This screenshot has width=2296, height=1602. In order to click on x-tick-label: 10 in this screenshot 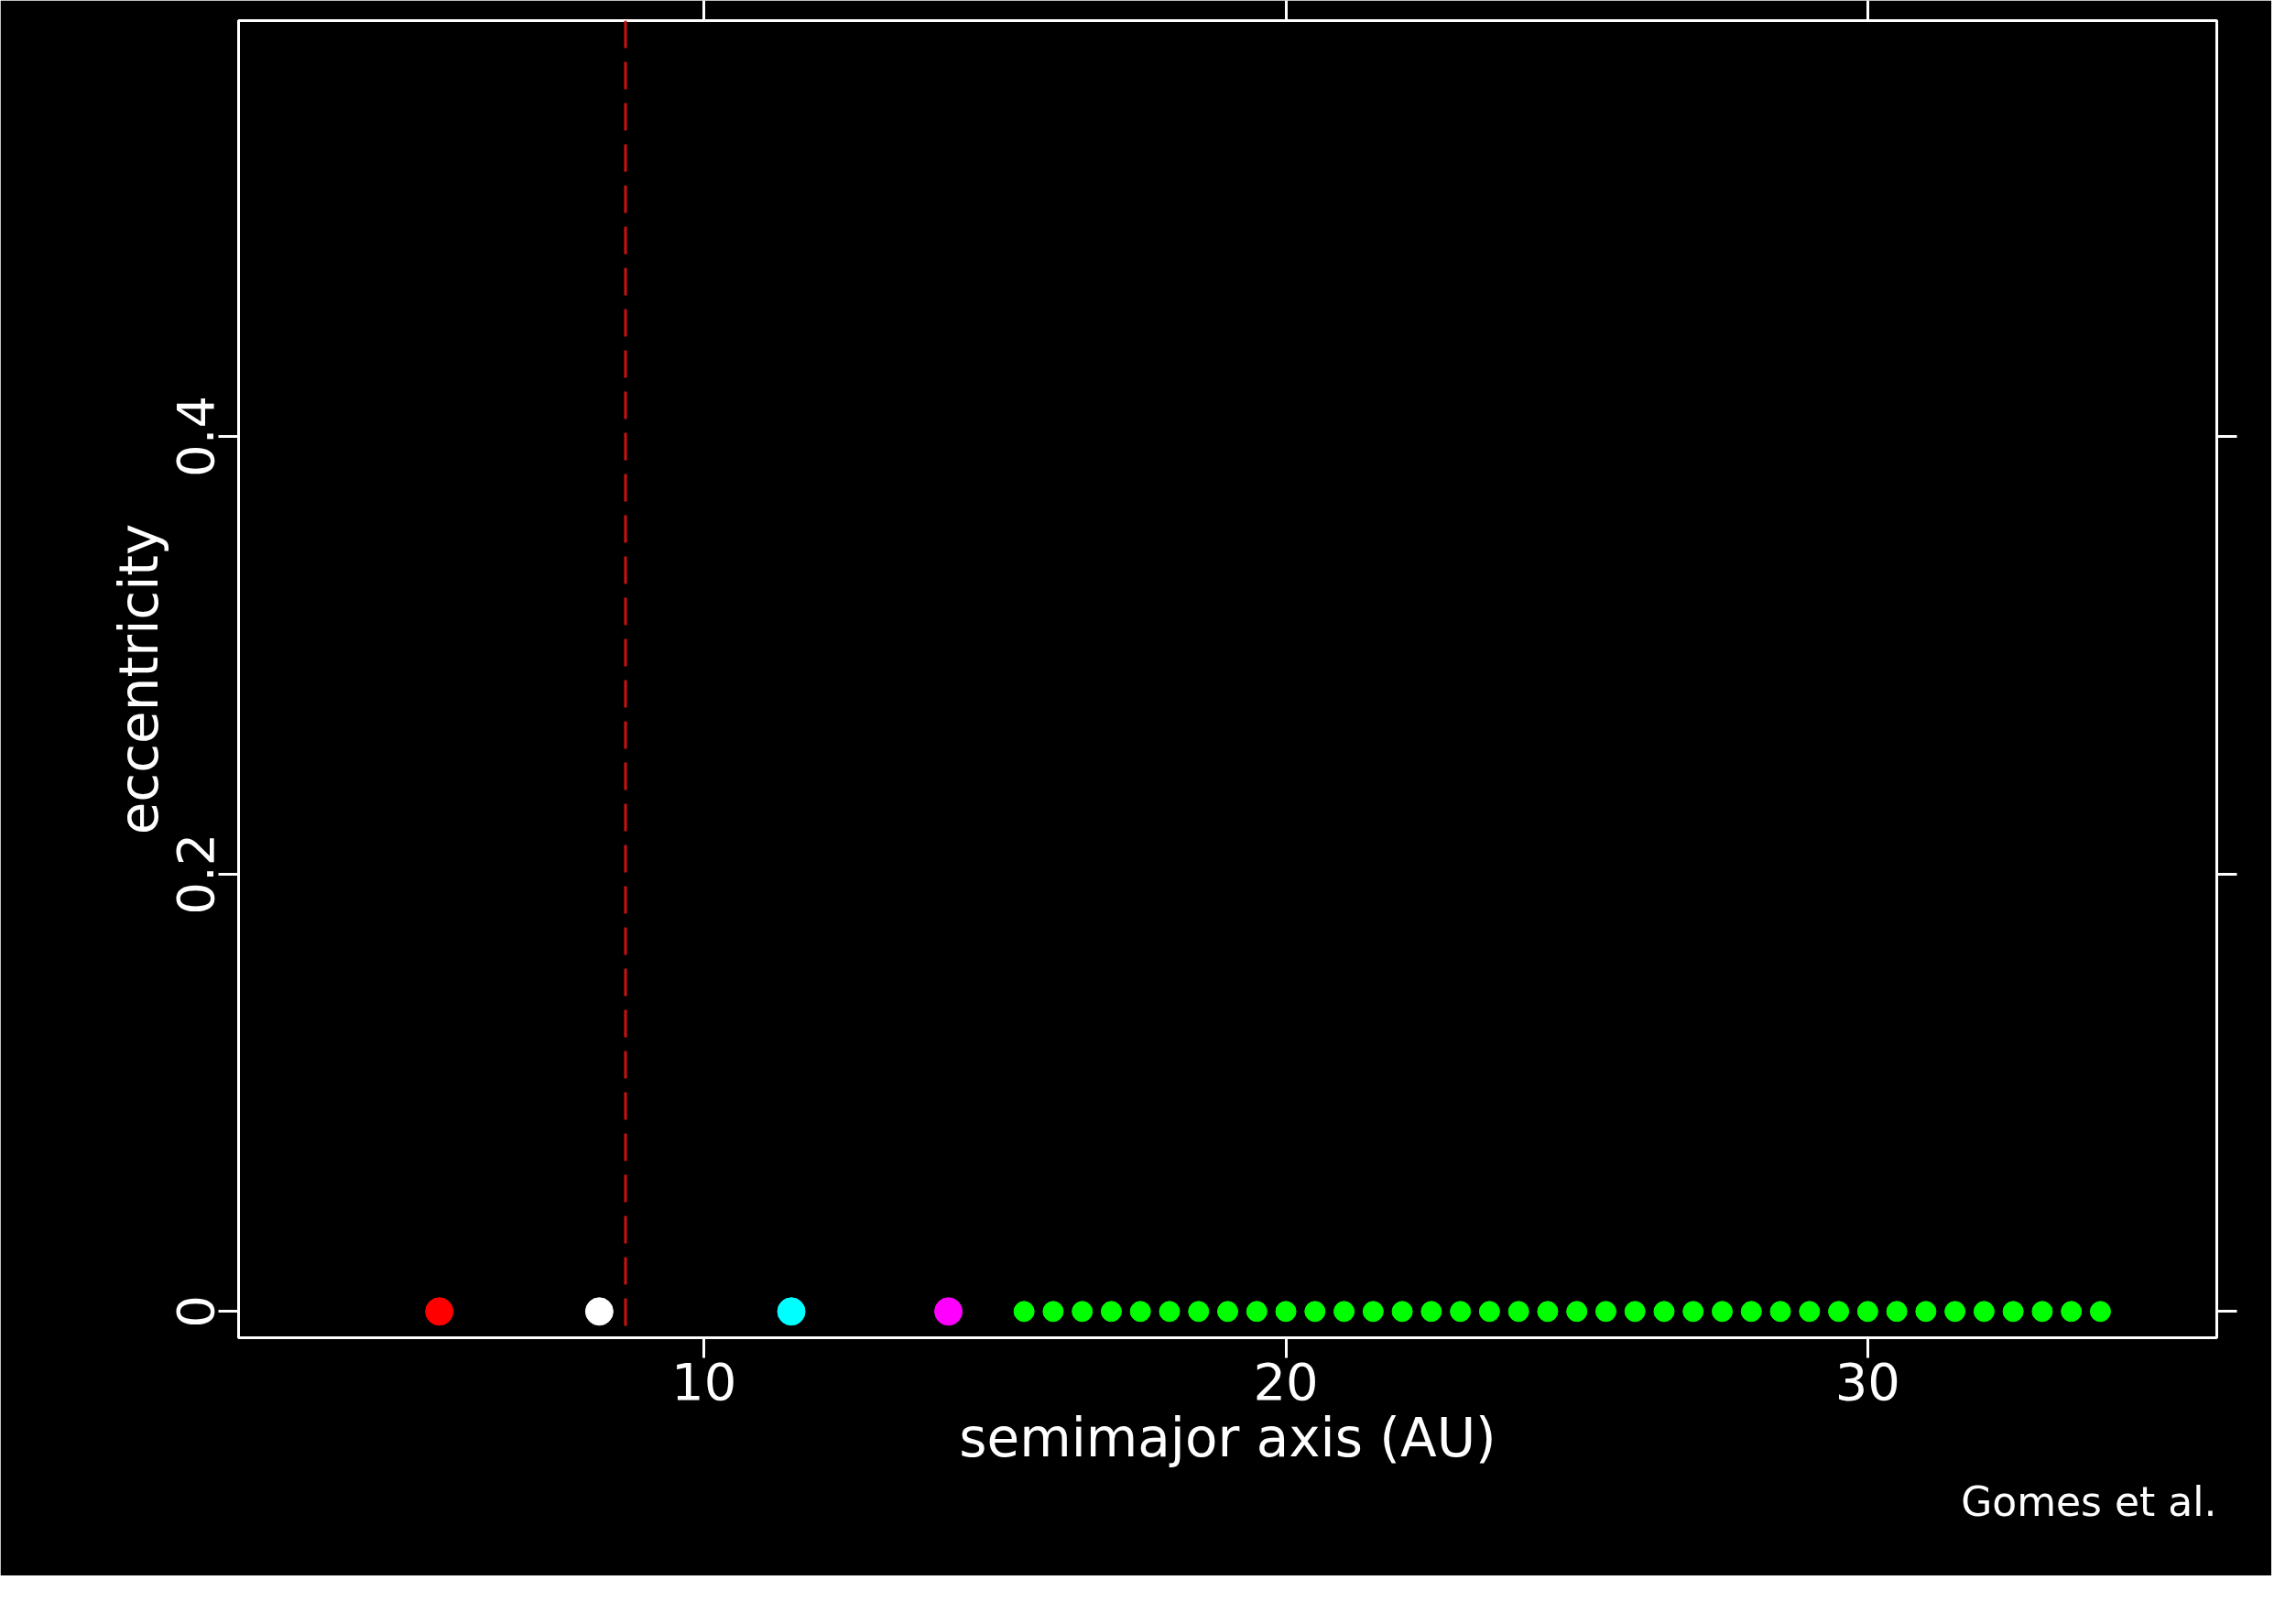, I will do `click(704, 1381)`.